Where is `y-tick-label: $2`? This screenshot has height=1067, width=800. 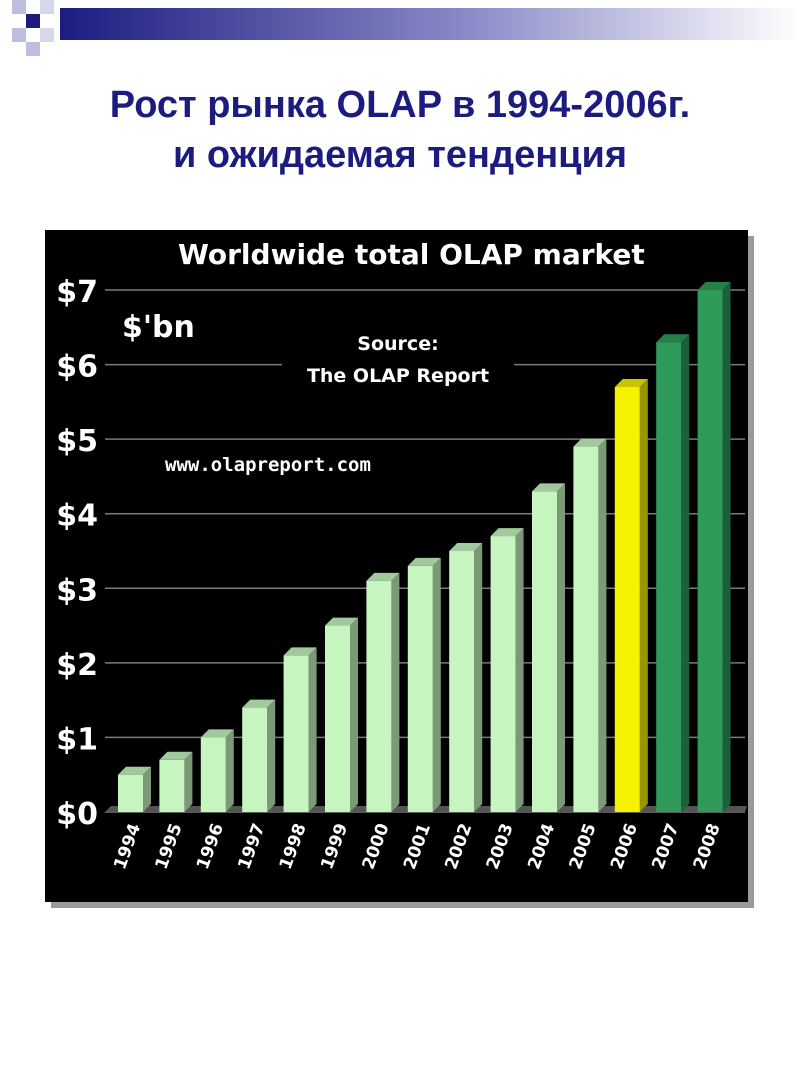
y-tick-label: $2 is located at coordinates (77, 665).